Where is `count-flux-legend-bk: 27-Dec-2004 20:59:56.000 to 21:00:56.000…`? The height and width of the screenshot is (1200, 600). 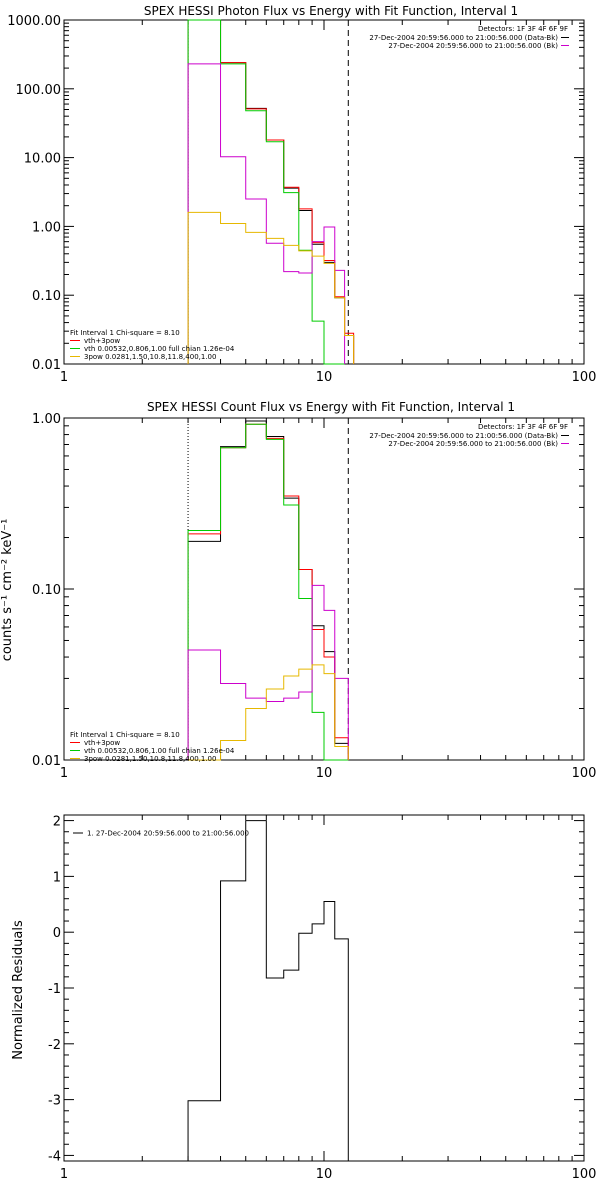 count-flux-legend-bk: 27-Dec-2004 20:59:56.000 to 21:00:56.000… is located at coordinates (473, 444).